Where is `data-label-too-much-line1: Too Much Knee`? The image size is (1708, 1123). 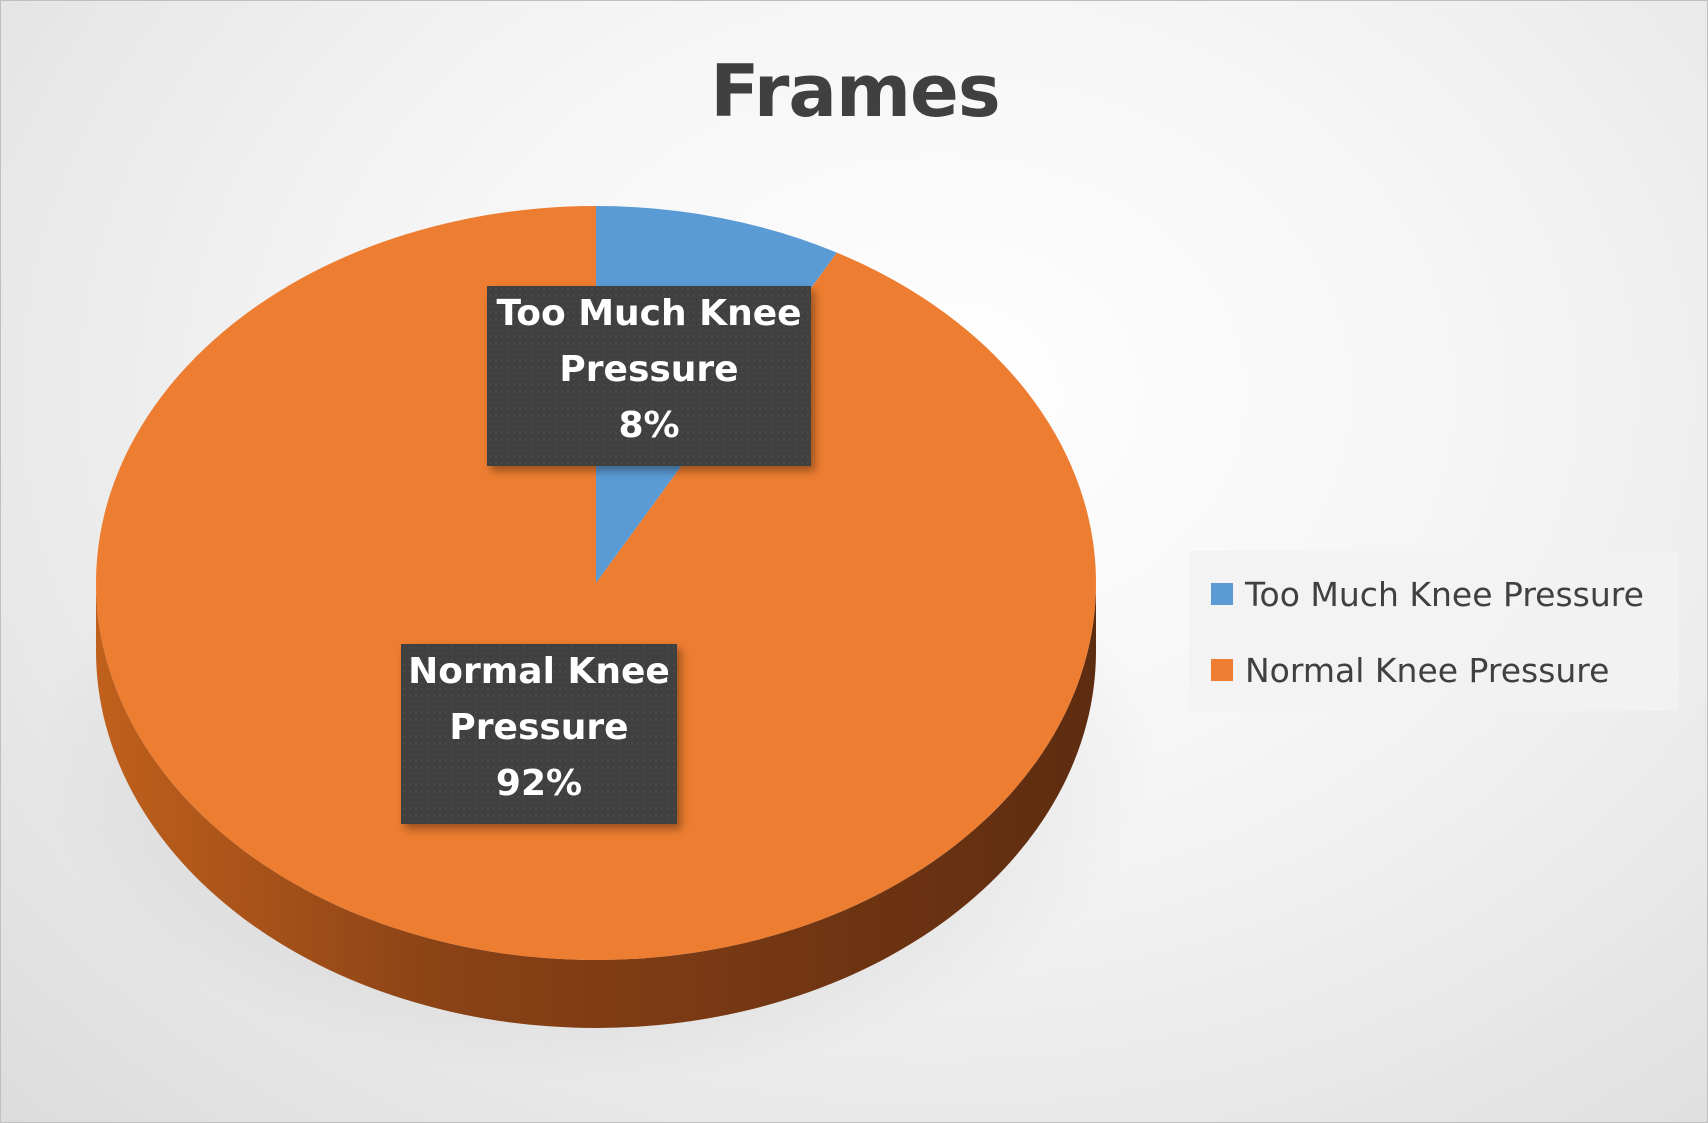
data-label-too-much-line1: Too Much Knee is located at coordinates (649, 313).